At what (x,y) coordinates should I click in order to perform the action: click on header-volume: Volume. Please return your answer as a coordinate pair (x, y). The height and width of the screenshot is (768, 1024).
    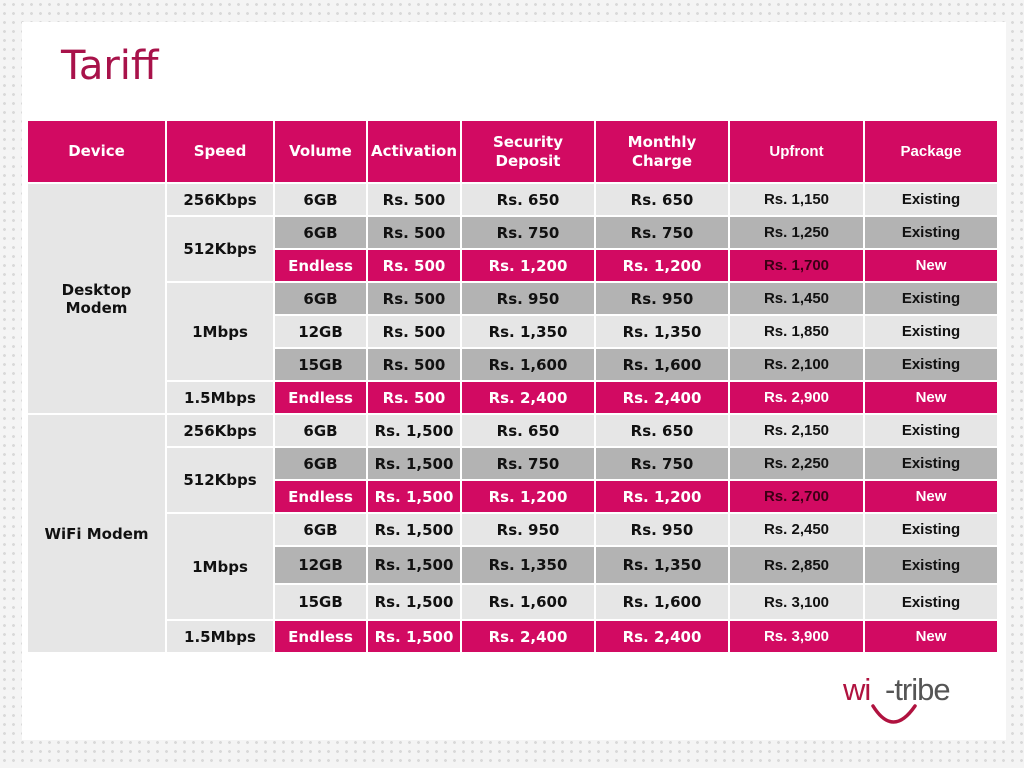
    Looking at the image, I should click on (320, 151).